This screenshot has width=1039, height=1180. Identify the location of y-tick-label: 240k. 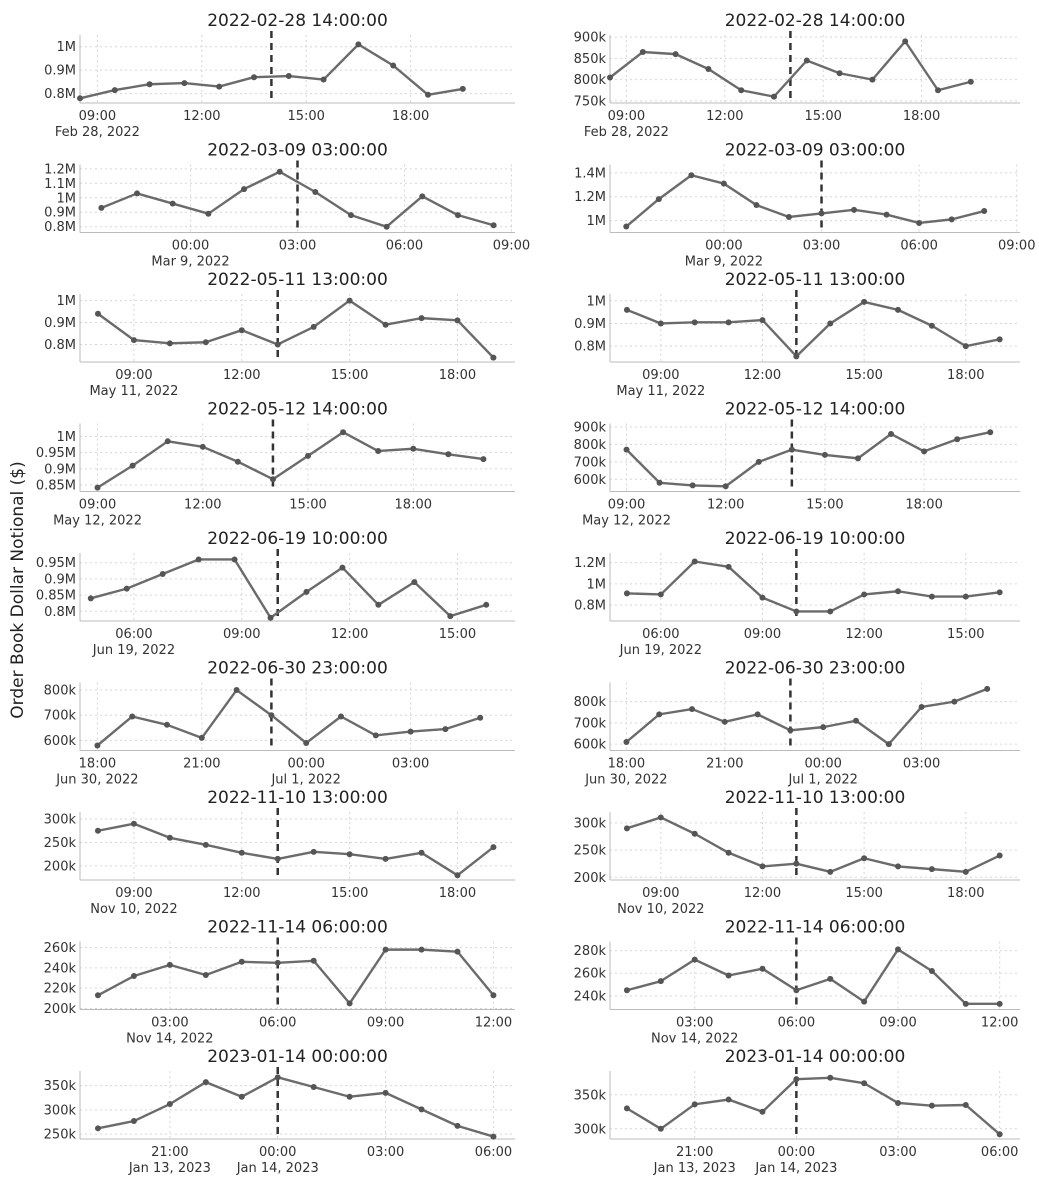
(60, 968).